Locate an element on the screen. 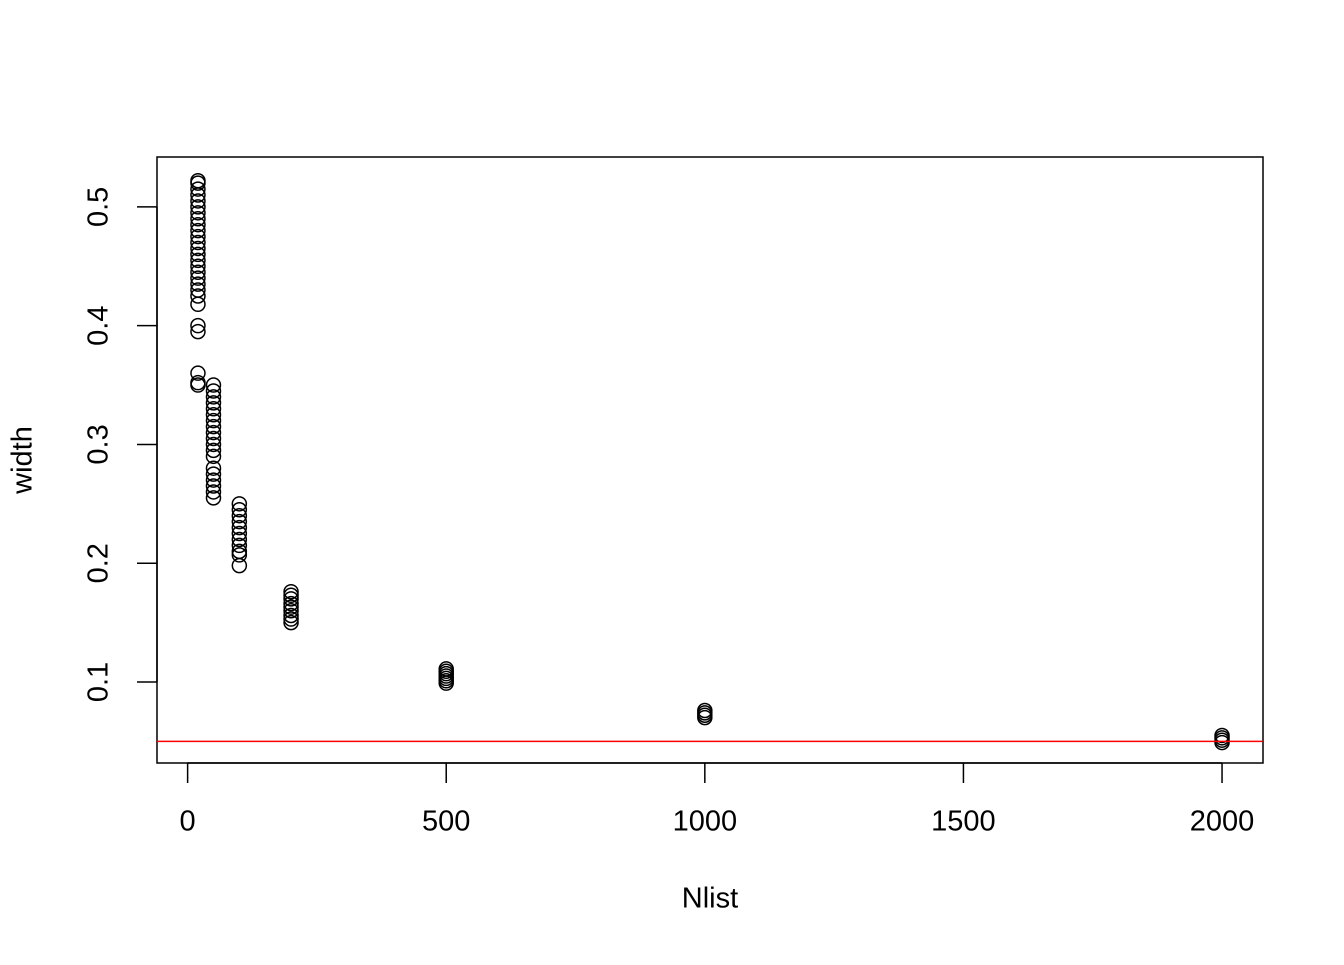  x-tick-label: 0 is located at coordinates (188, 822).